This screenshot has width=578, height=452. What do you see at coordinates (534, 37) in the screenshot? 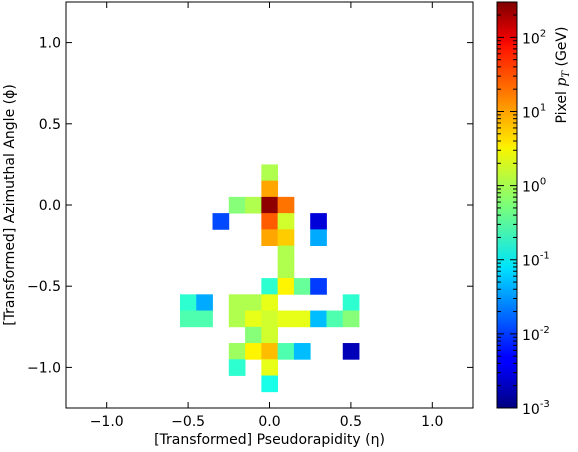
I see `colorbar-tick-label: 10²` at bounding box center [534, 37].